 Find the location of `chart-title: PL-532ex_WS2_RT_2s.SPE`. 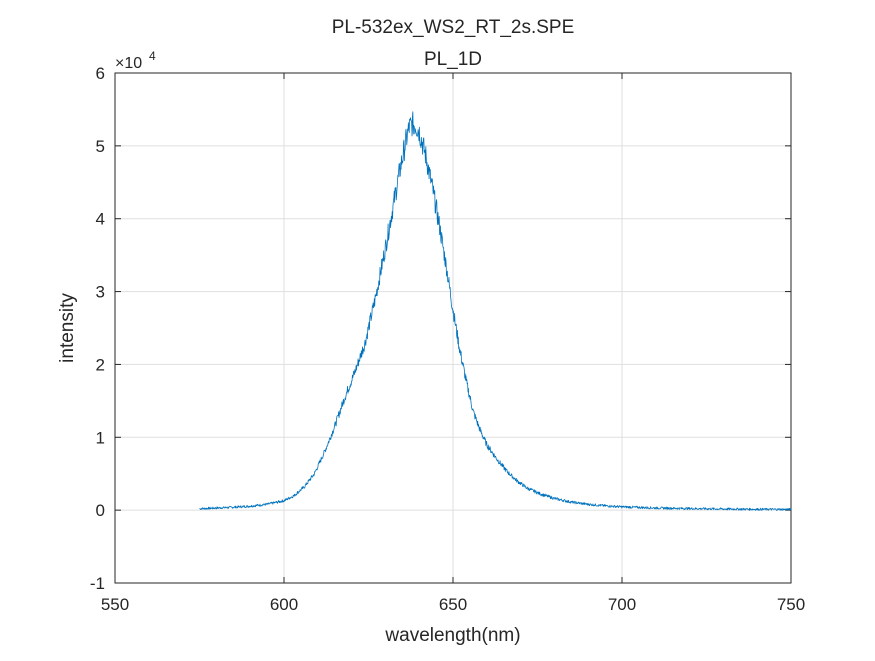

chart-title: PL-532ex_WS2_RT_2s.SPE is located at coordinates (453, 27).